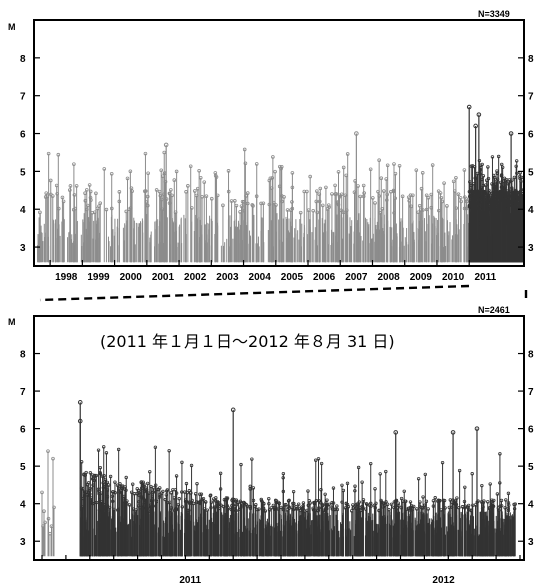 This screenshot has width=552, height=588. I want to click on x-tick-label: 2002, so click(195, 277).